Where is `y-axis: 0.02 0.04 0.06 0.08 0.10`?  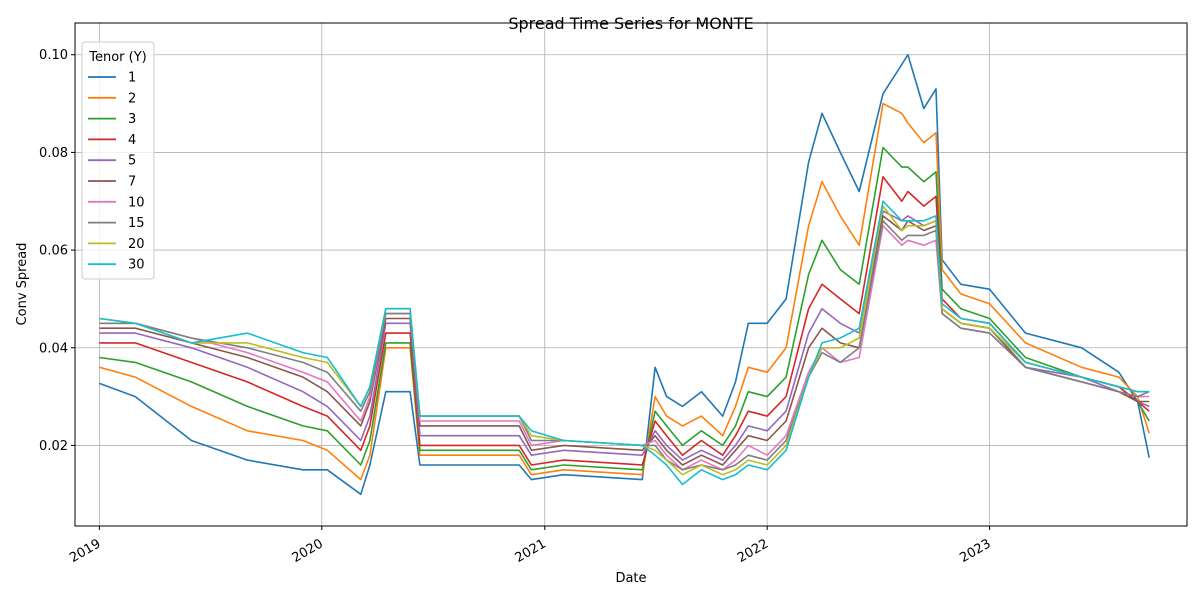 y-axis: 0.02 0.04 0.06 0.08 0.10 is located at coordinates (57, 251).